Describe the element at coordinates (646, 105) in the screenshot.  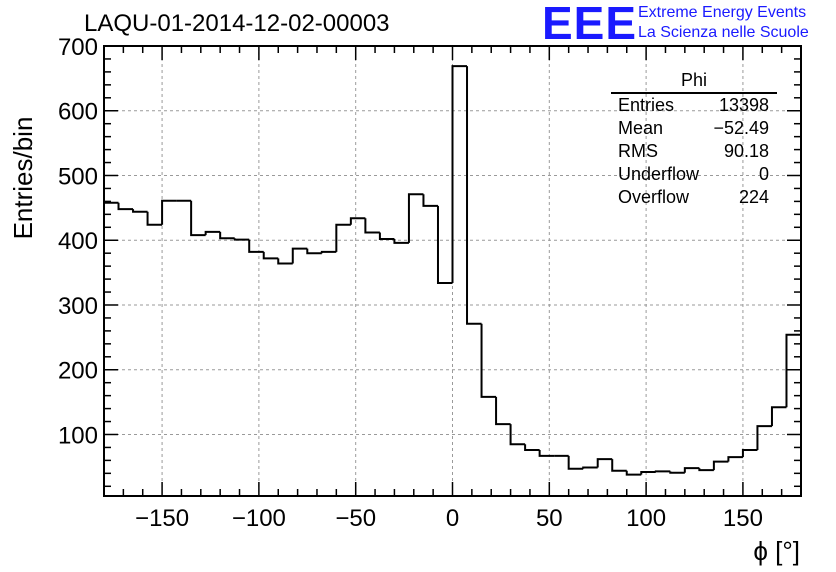
I see `stats-label: Entries` at that location.